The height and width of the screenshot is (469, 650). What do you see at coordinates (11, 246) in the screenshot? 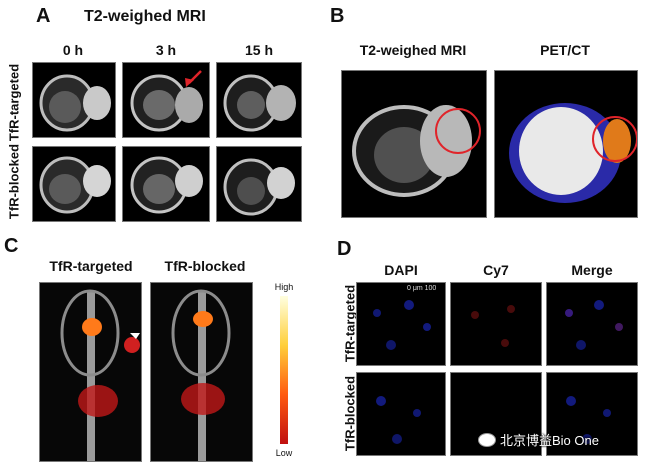
I see `panel-c-letter: C` at bounding box center [11, 246].